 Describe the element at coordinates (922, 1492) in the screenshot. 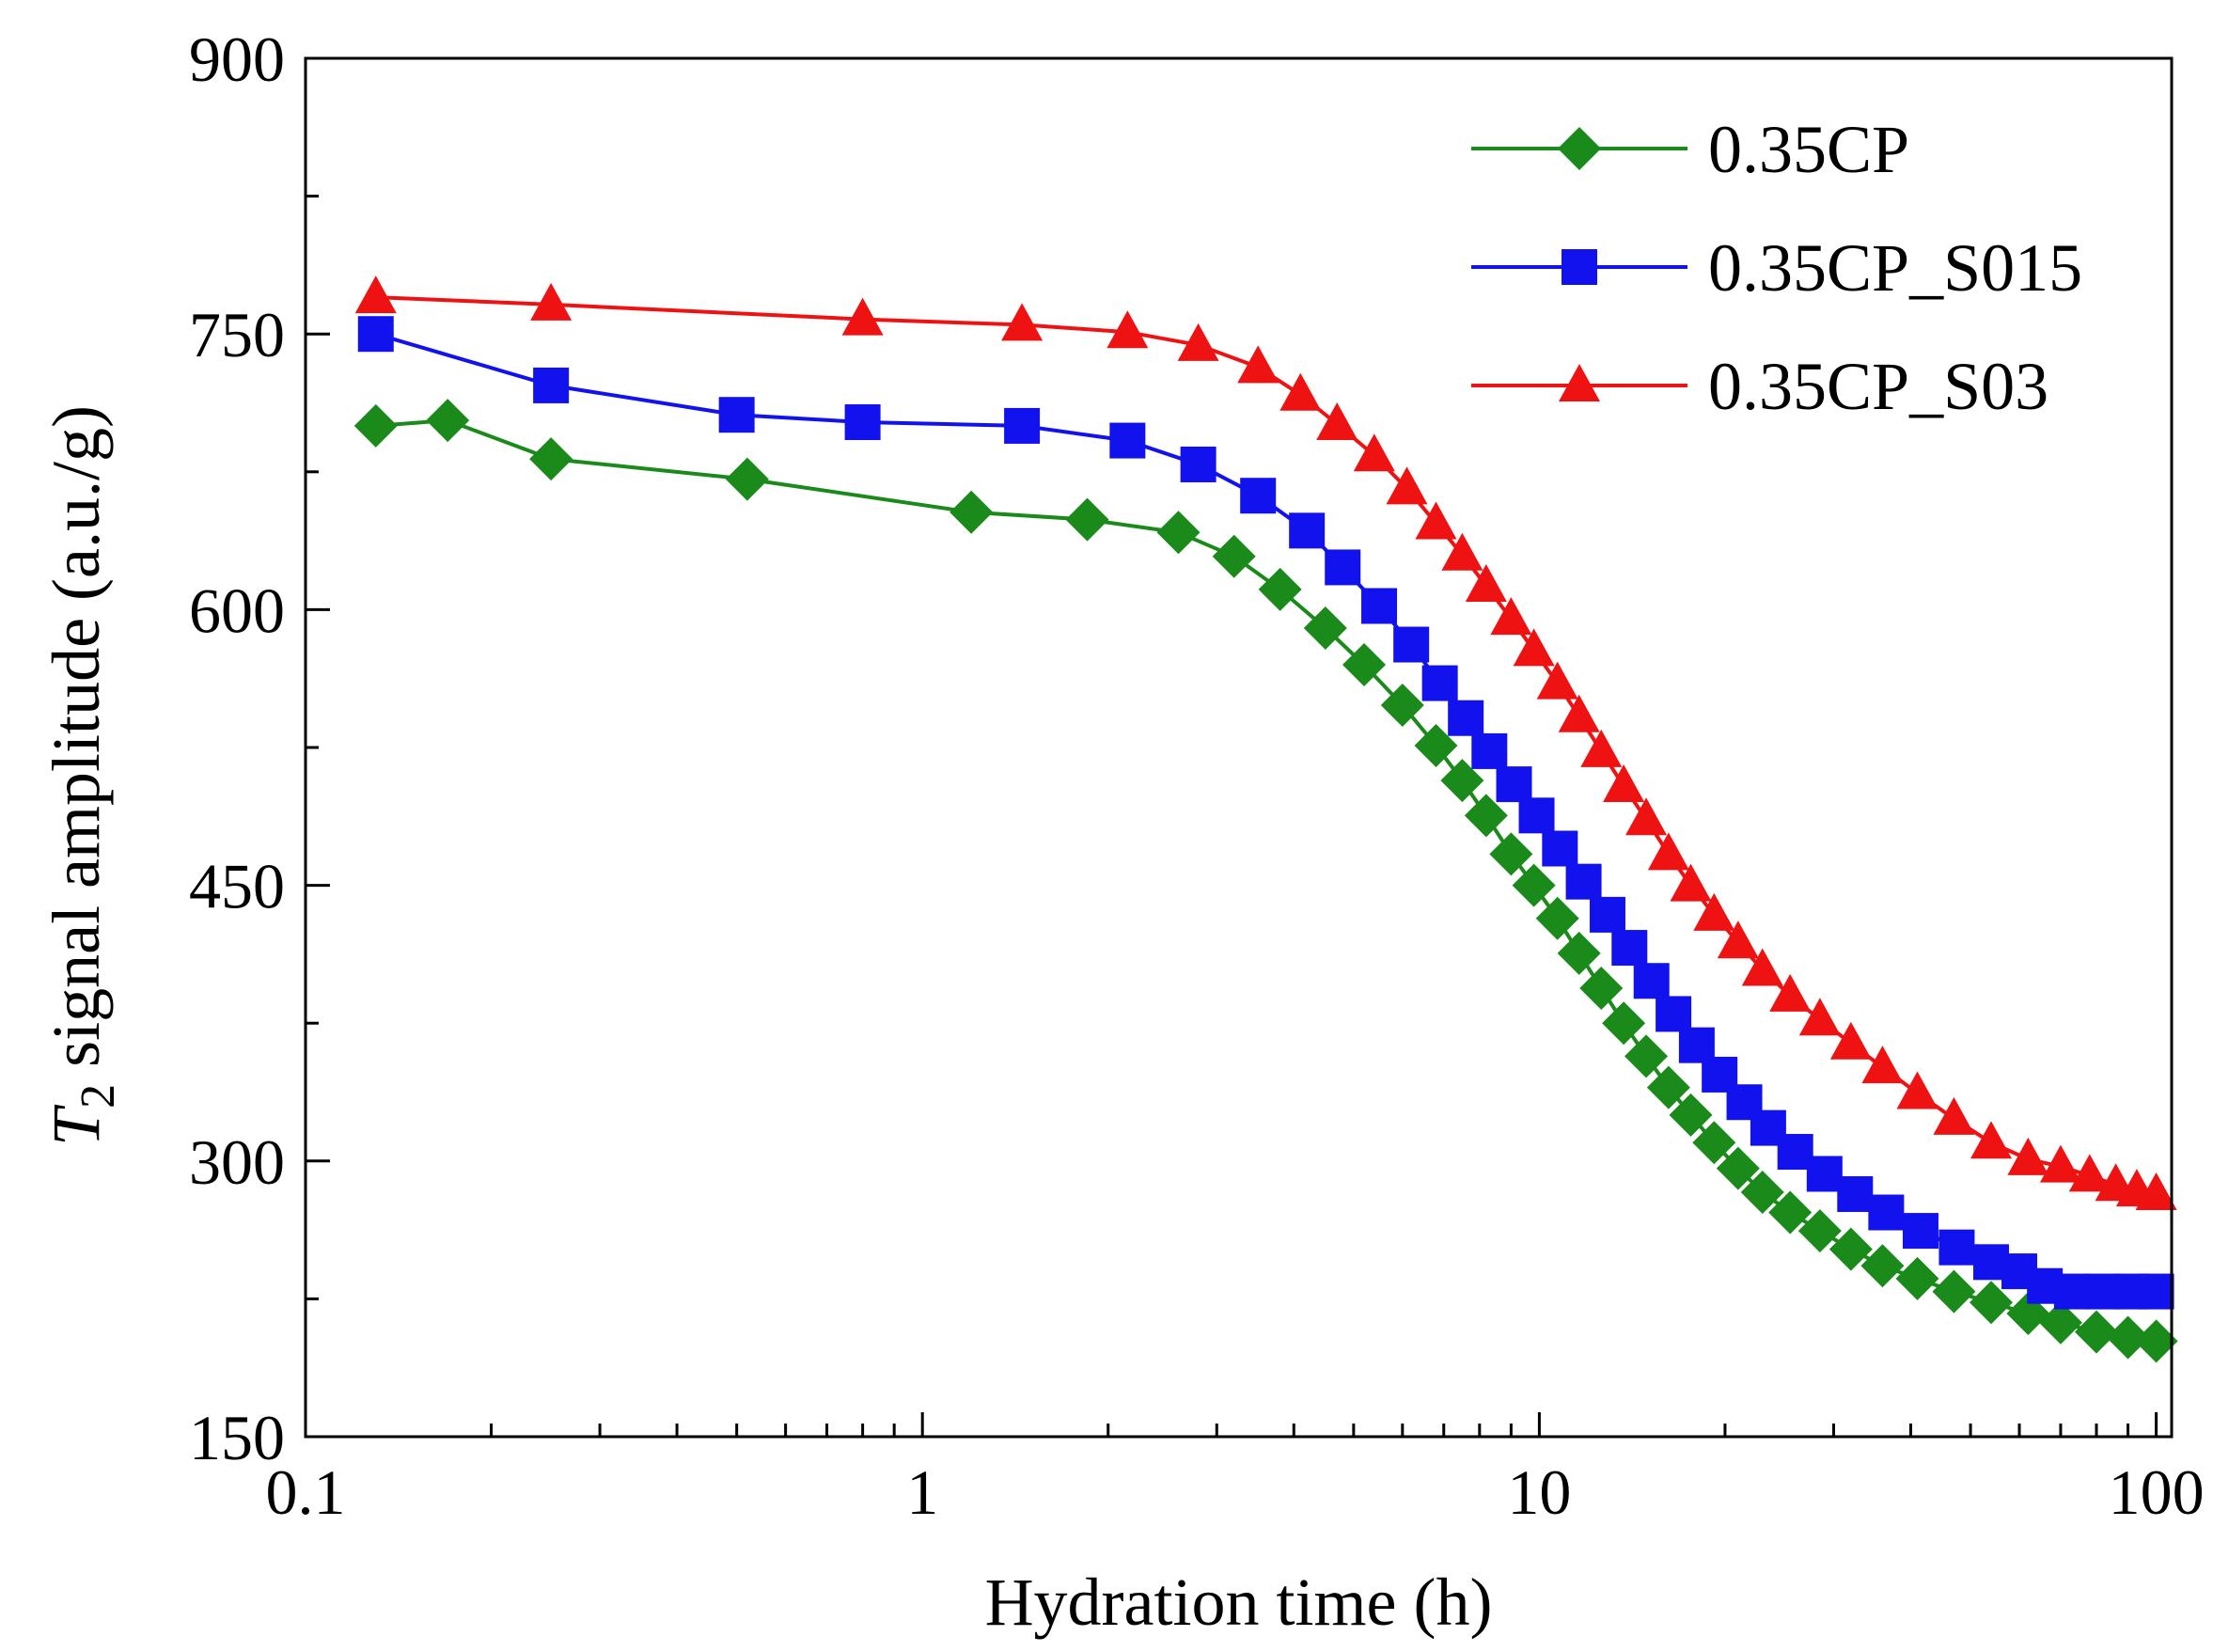

I see `x-tick-label: 1` at that location.